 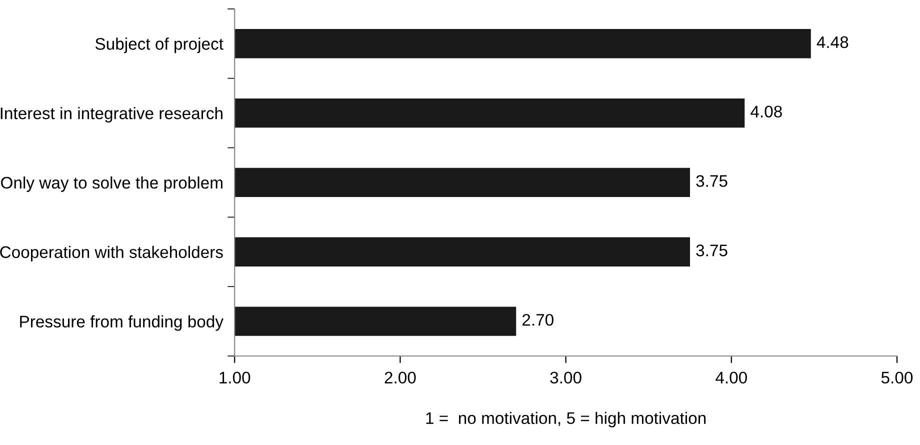 I want to click on y-tick-label: Subject of project, so click(x=159, y=46).